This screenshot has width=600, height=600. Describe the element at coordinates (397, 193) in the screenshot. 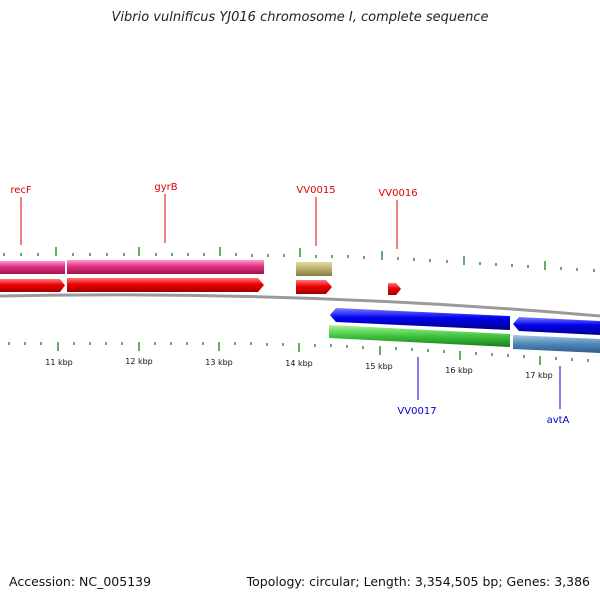

I see `gene-label-VV0016: VV0016` at that location.